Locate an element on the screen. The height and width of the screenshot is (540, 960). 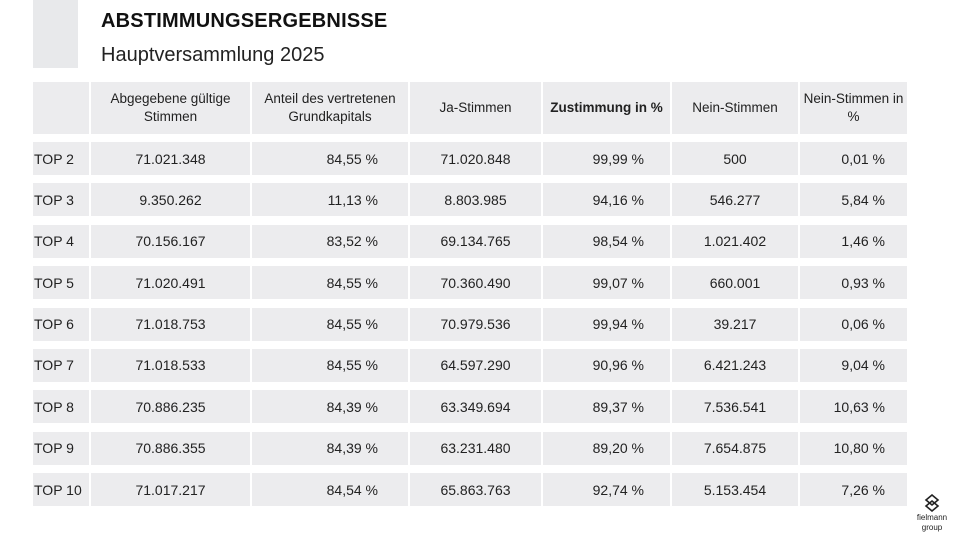
cell-valid-votes: 9.350.262 is located at coordinates (170, 200).